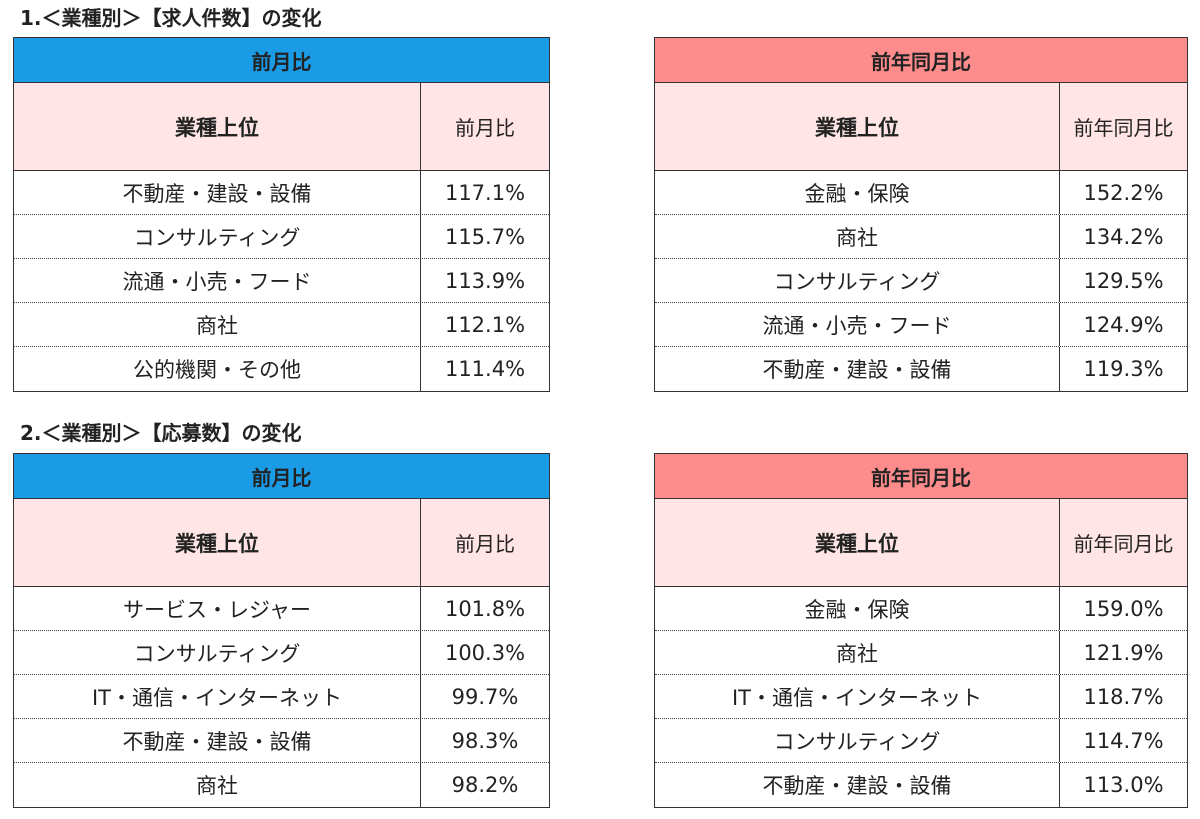 The height and width of the screenshot is (819, 1200). Describe the element at coordinates (485, 192) in the screenshot. I see `value-cell: 117.1%` at that location.